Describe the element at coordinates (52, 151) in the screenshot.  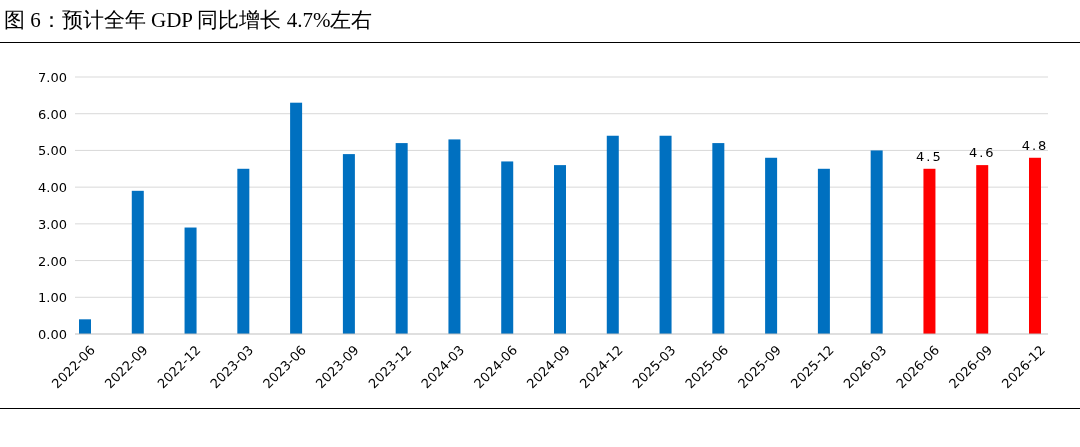
I see `y-tick-label: 5.00` at that location.